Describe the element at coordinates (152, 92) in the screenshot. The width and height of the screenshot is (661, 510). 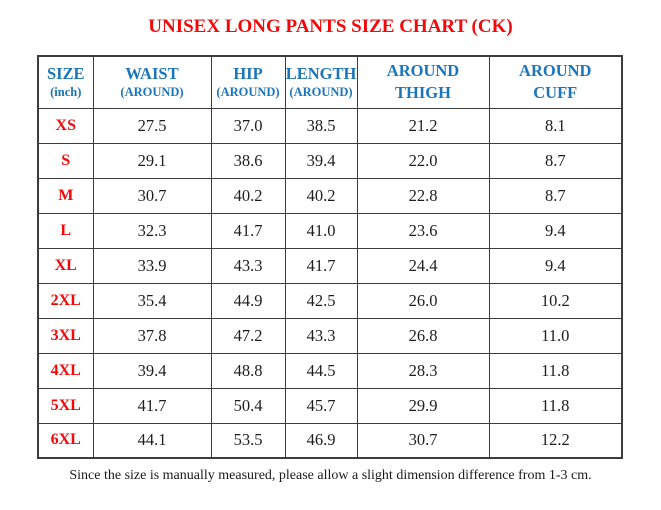
I see `header-waist-sub: (AROUND)` at that location.